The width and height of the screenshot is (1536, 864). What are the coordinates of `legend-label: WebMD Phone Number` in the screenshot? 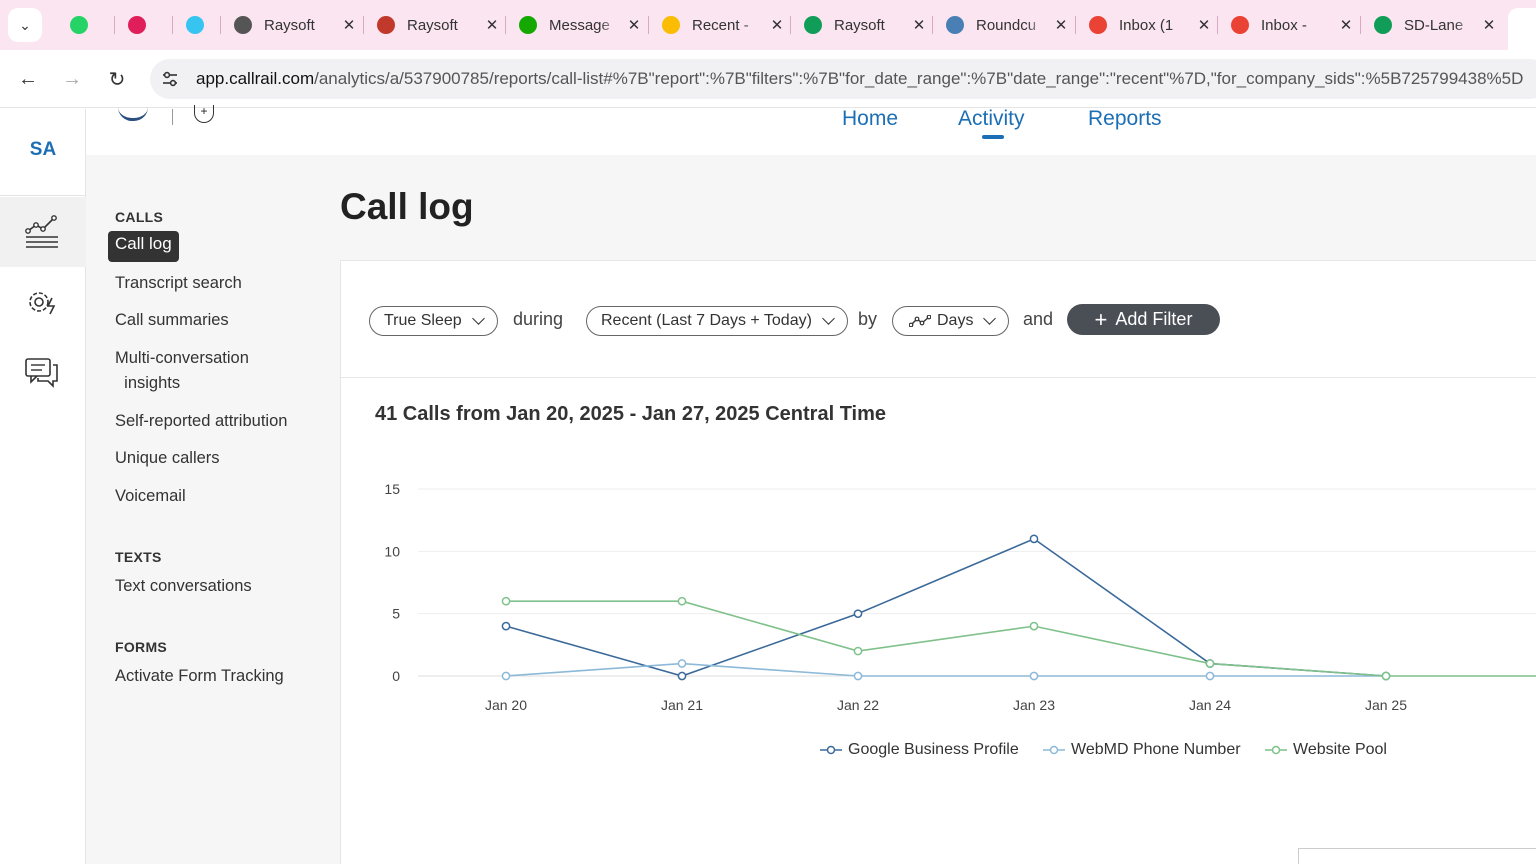 It's located at (1156, 749).